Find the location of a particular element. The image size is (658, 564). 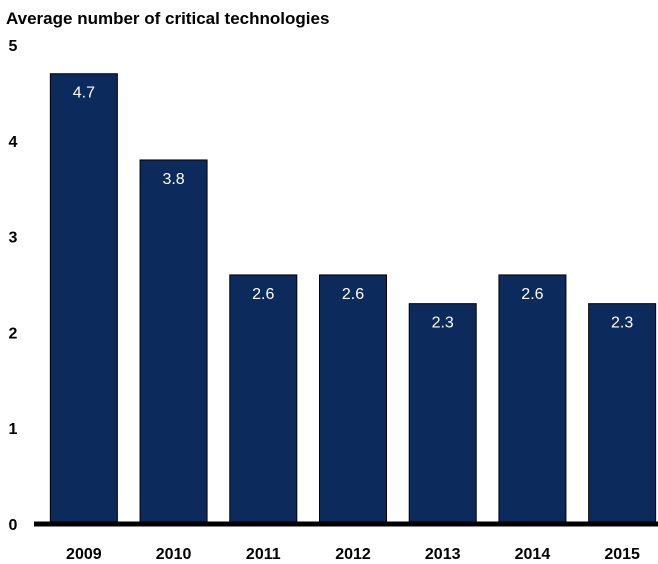

y-axis-ticks: 0 1 2 3 4 5 is located at coordinates (13, 286).